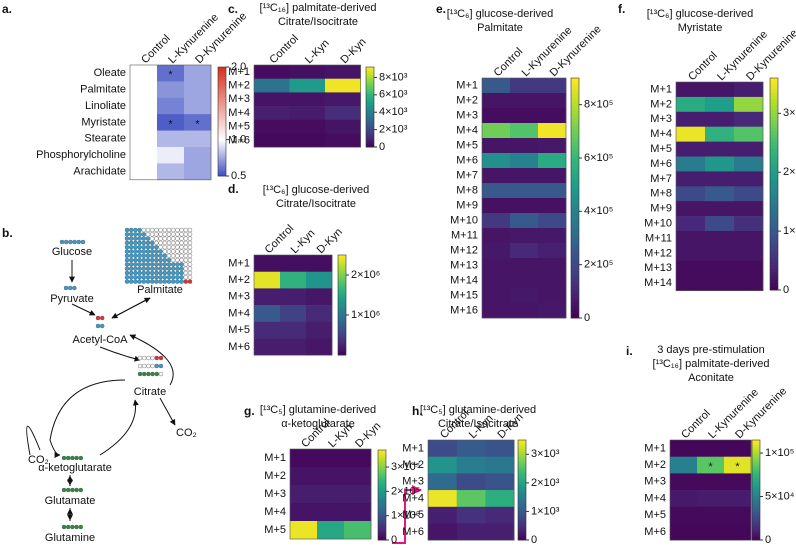  I want to click on colorbar-tick-label: 1×10⁵, so click(779, 453).